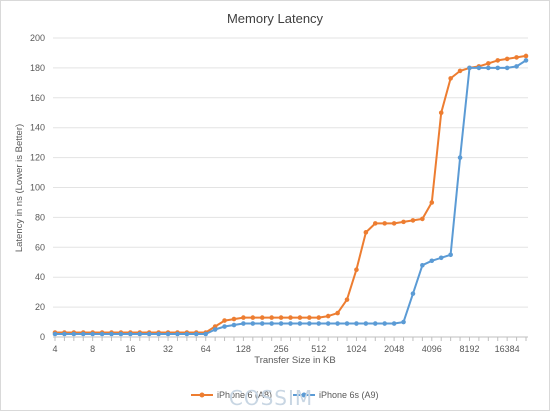 The height and width of the screenshot is (411, 550). Describe the element at coordinates (349, 395) in the screenshot. I see `legend-label-2: iPhone 6s (A9)` at that location.